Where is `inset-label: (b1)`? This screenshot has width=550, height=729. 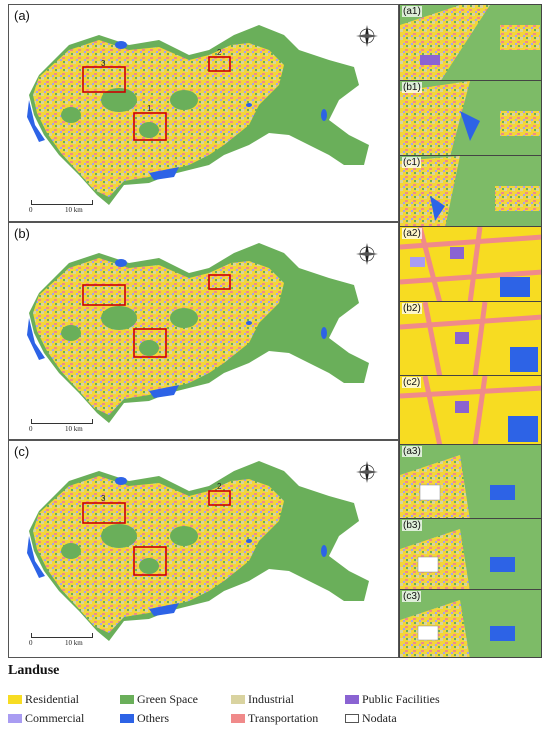 inset-label: (b1) is located at coordinates (412, 87).